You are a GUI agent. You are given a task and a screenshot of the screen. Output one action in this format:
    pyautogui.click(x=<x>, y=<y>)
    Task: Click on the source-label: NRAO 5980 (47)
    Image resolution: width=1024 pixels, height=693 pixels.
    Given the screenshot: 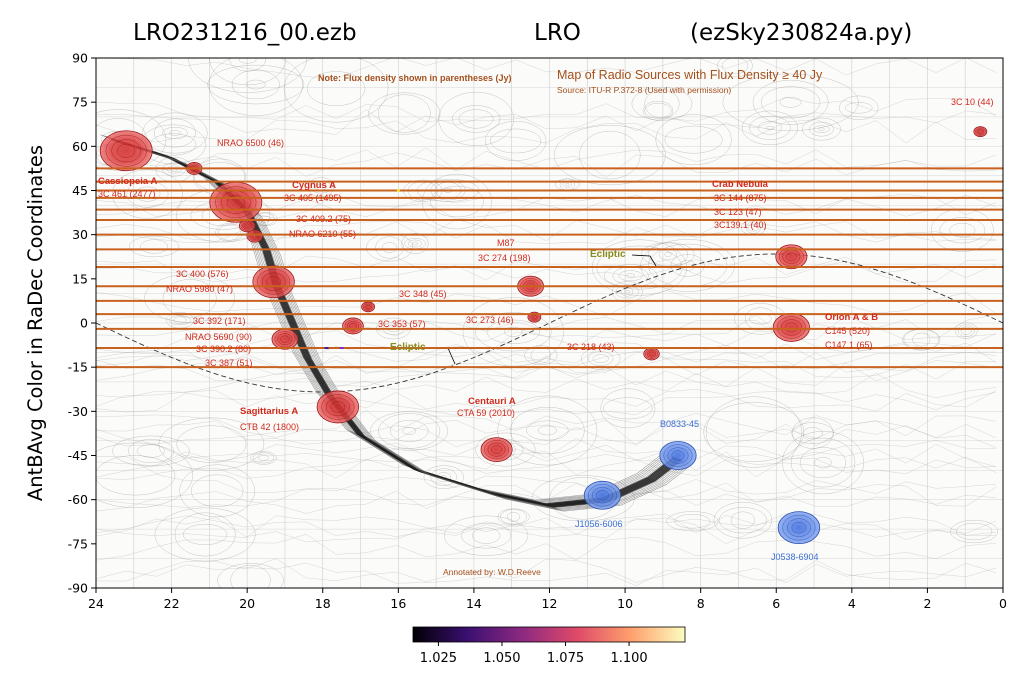 What is the action you would take?
    pyautogui.click(x=199, y=289)
    